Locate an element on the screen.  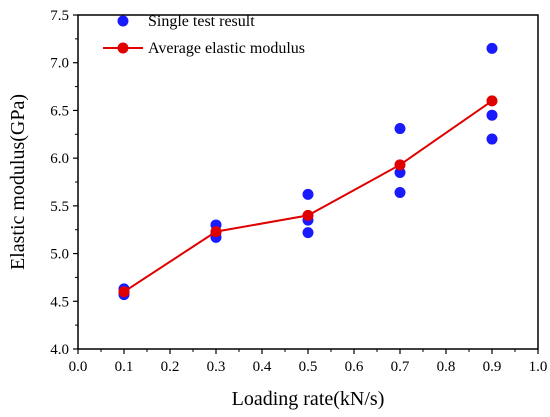
x-tick-label: 0.7 is located at coordinates (400, 367).